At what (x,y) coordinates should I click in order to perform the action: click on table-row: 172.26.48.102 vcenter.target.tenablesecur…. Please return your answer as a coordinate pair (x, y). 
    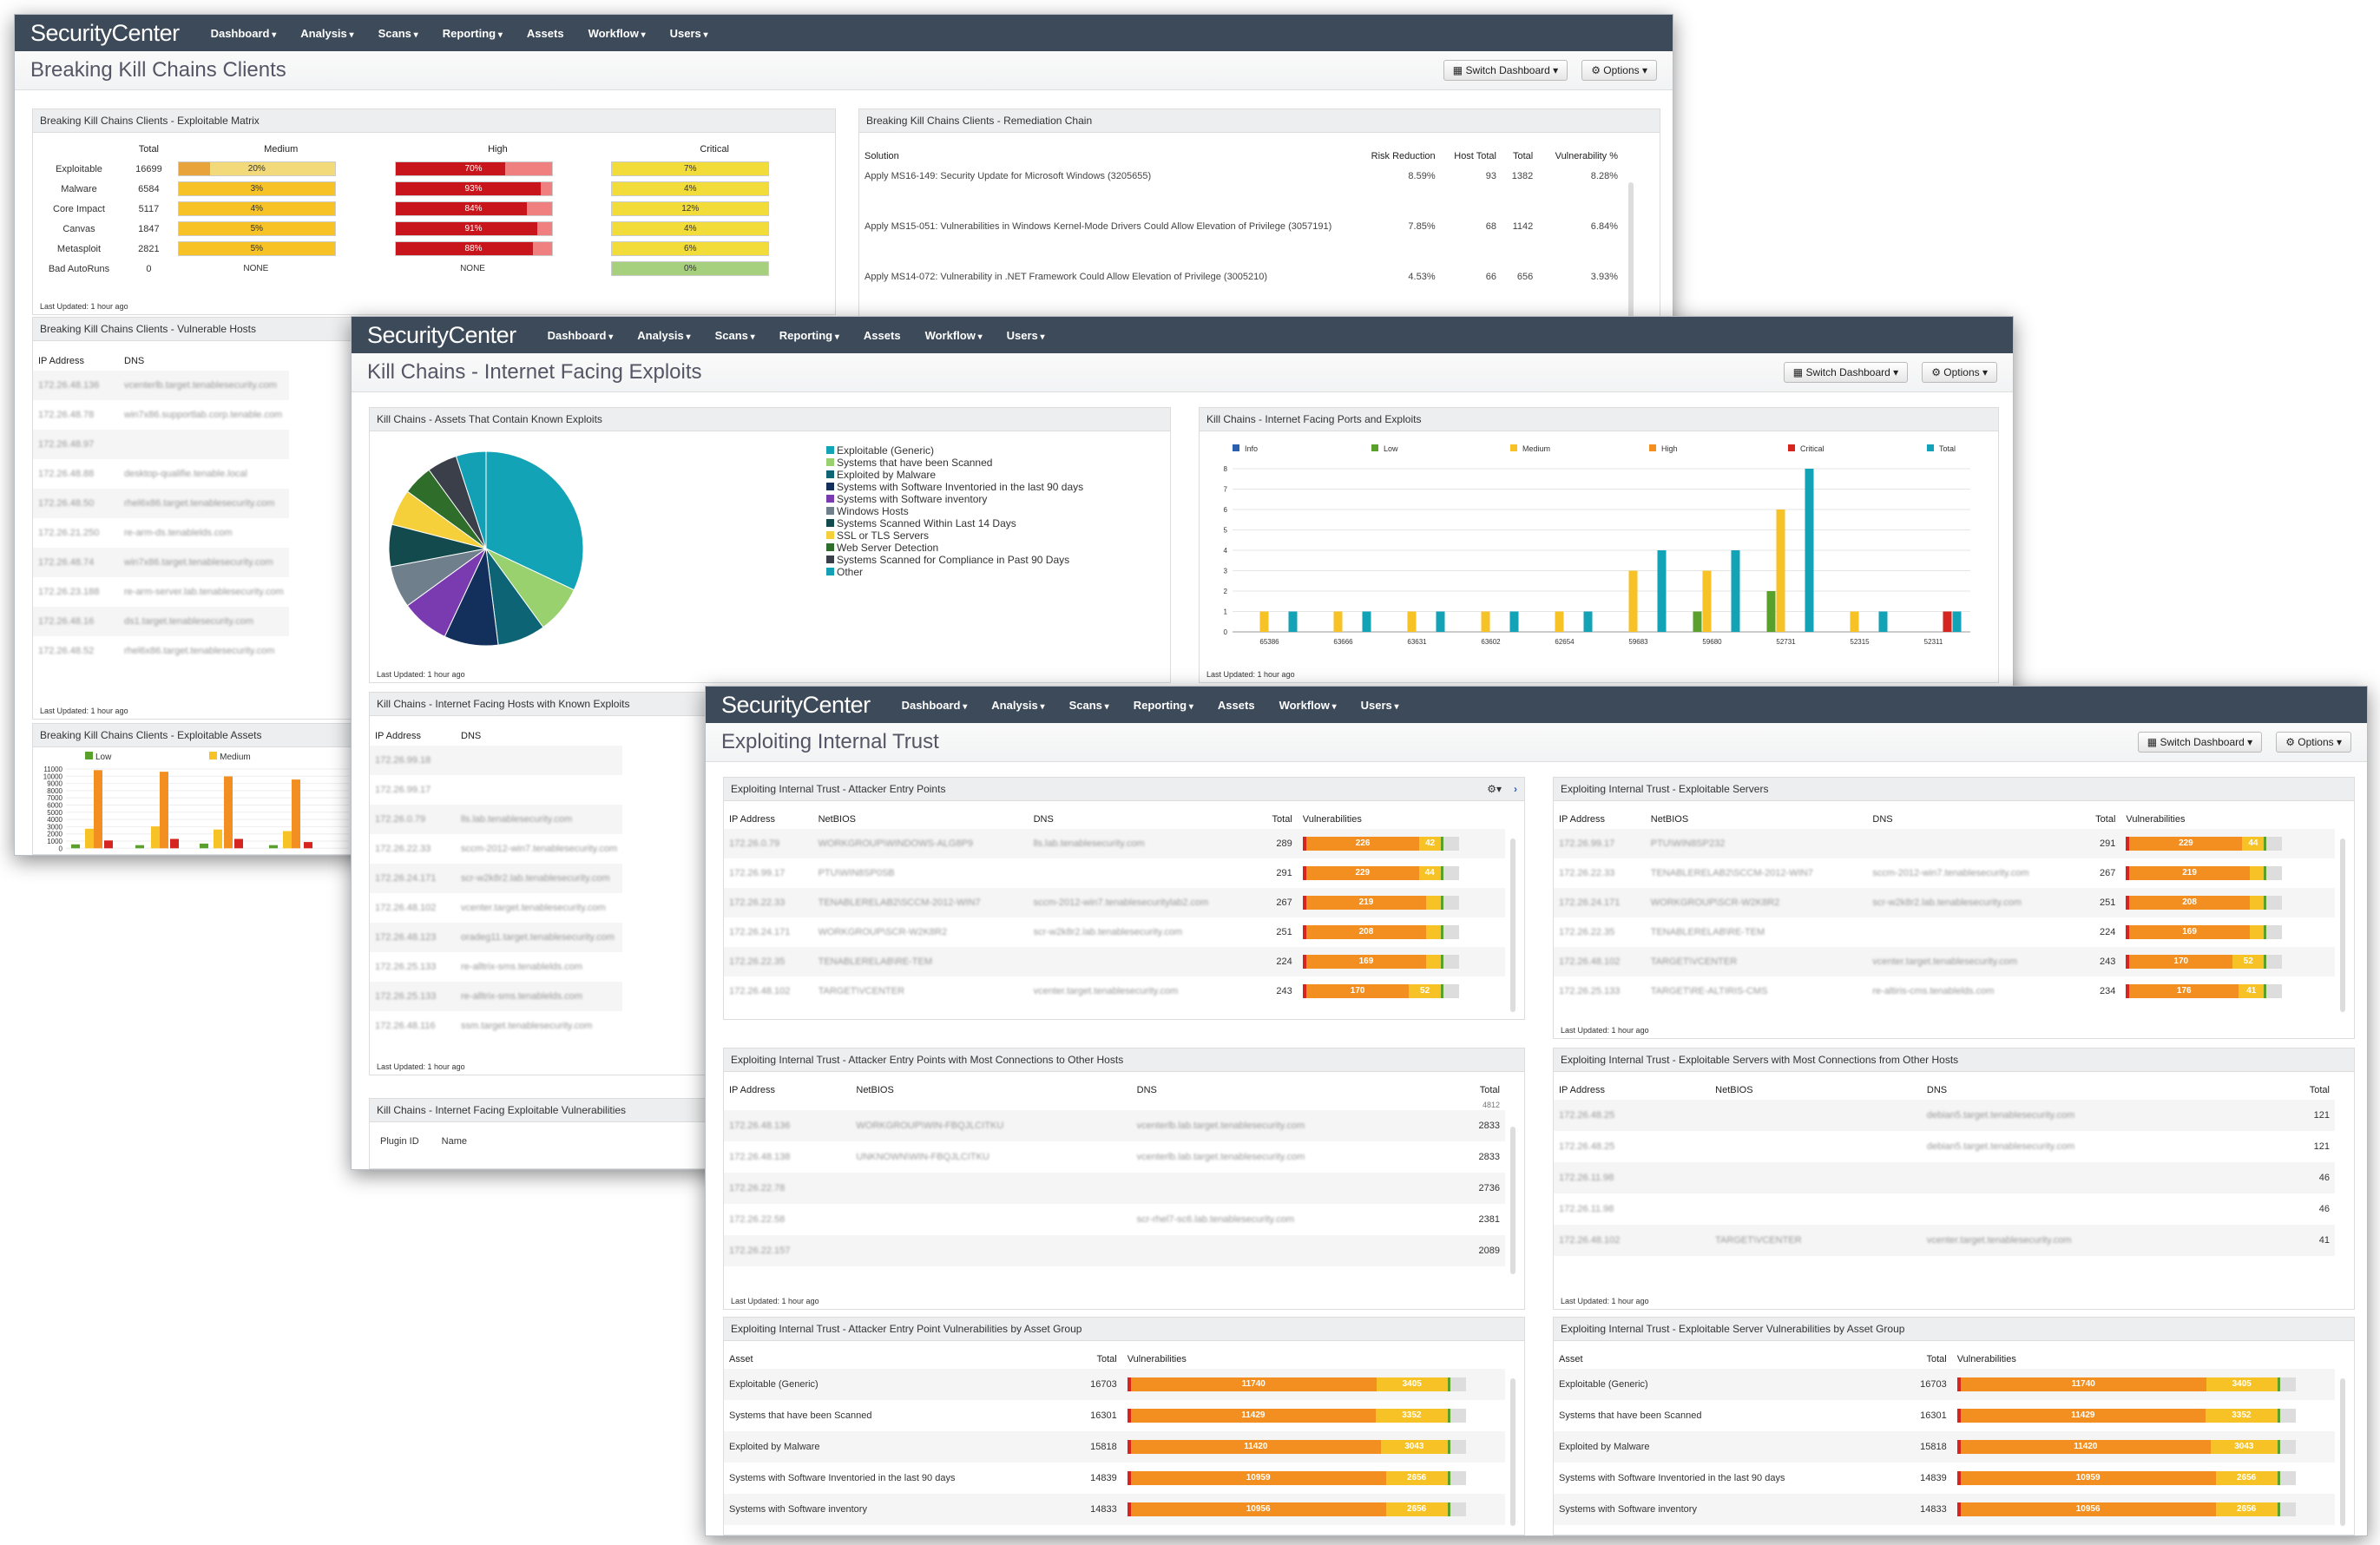
    Looking at the image, I should click on (496, 908).